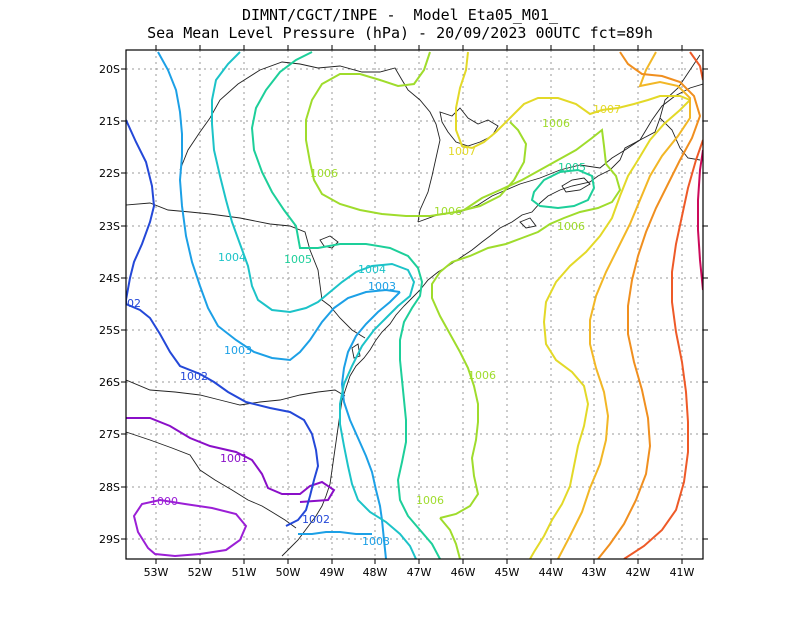  What do you see at coordinates (463, 572) in the screenshot?
I see `lon-tick-label: 46W` at bounding box center [463, 572].